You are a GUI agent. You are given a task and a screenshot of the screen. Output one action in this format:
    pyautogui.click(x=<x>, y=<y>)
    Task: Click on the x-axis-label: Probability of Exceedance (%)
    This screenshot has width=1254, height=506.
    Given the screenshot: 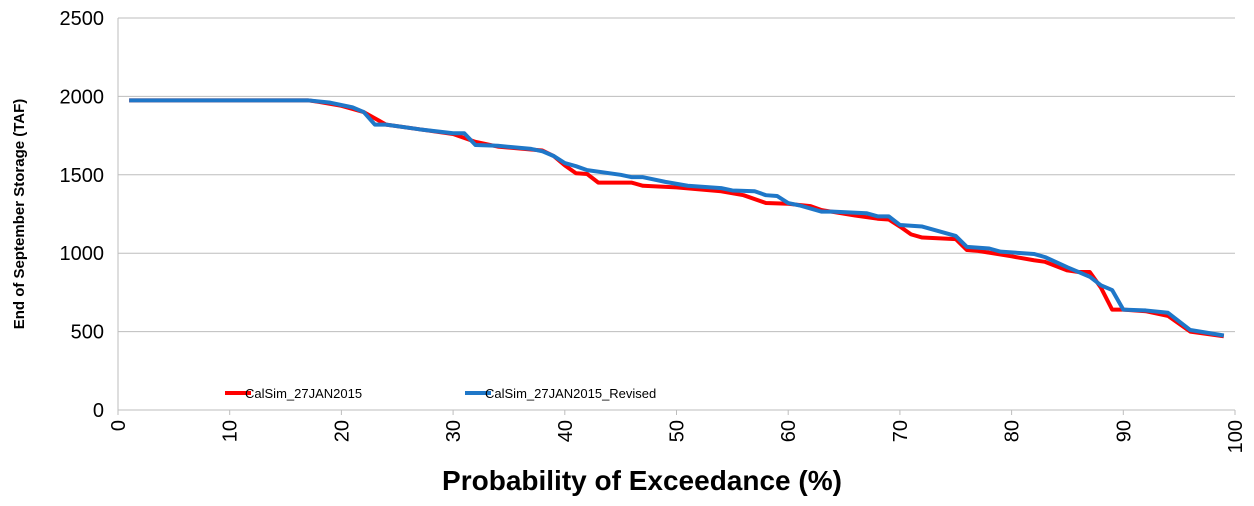 What is the action you would take?
    pyautogui.click(x=642, y=480)
    